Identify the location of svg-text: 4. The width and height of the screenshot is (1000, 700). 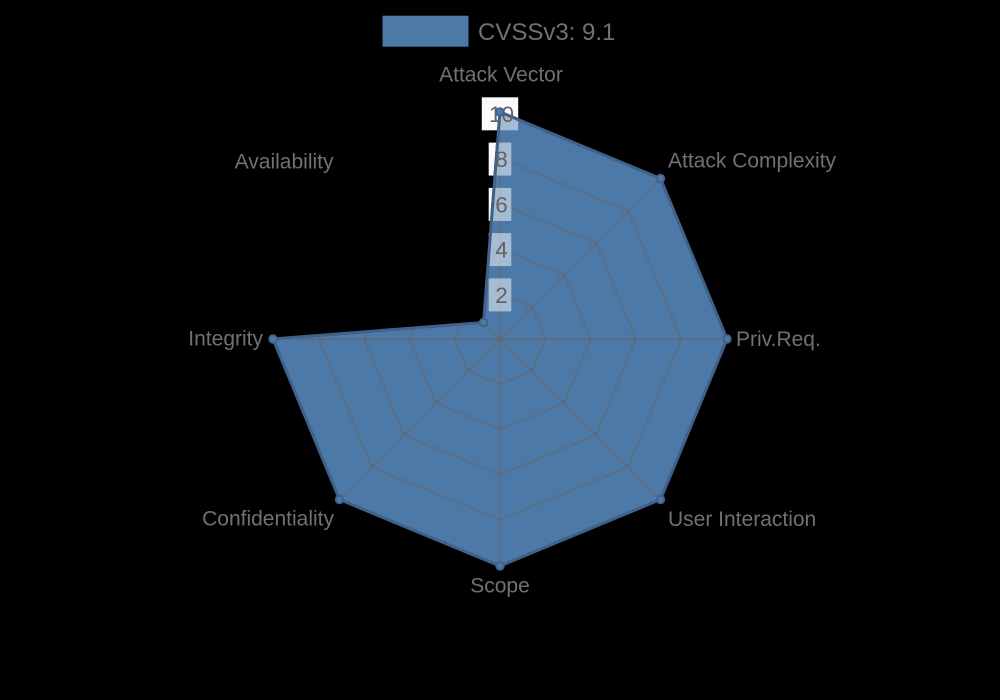
(501, 250).